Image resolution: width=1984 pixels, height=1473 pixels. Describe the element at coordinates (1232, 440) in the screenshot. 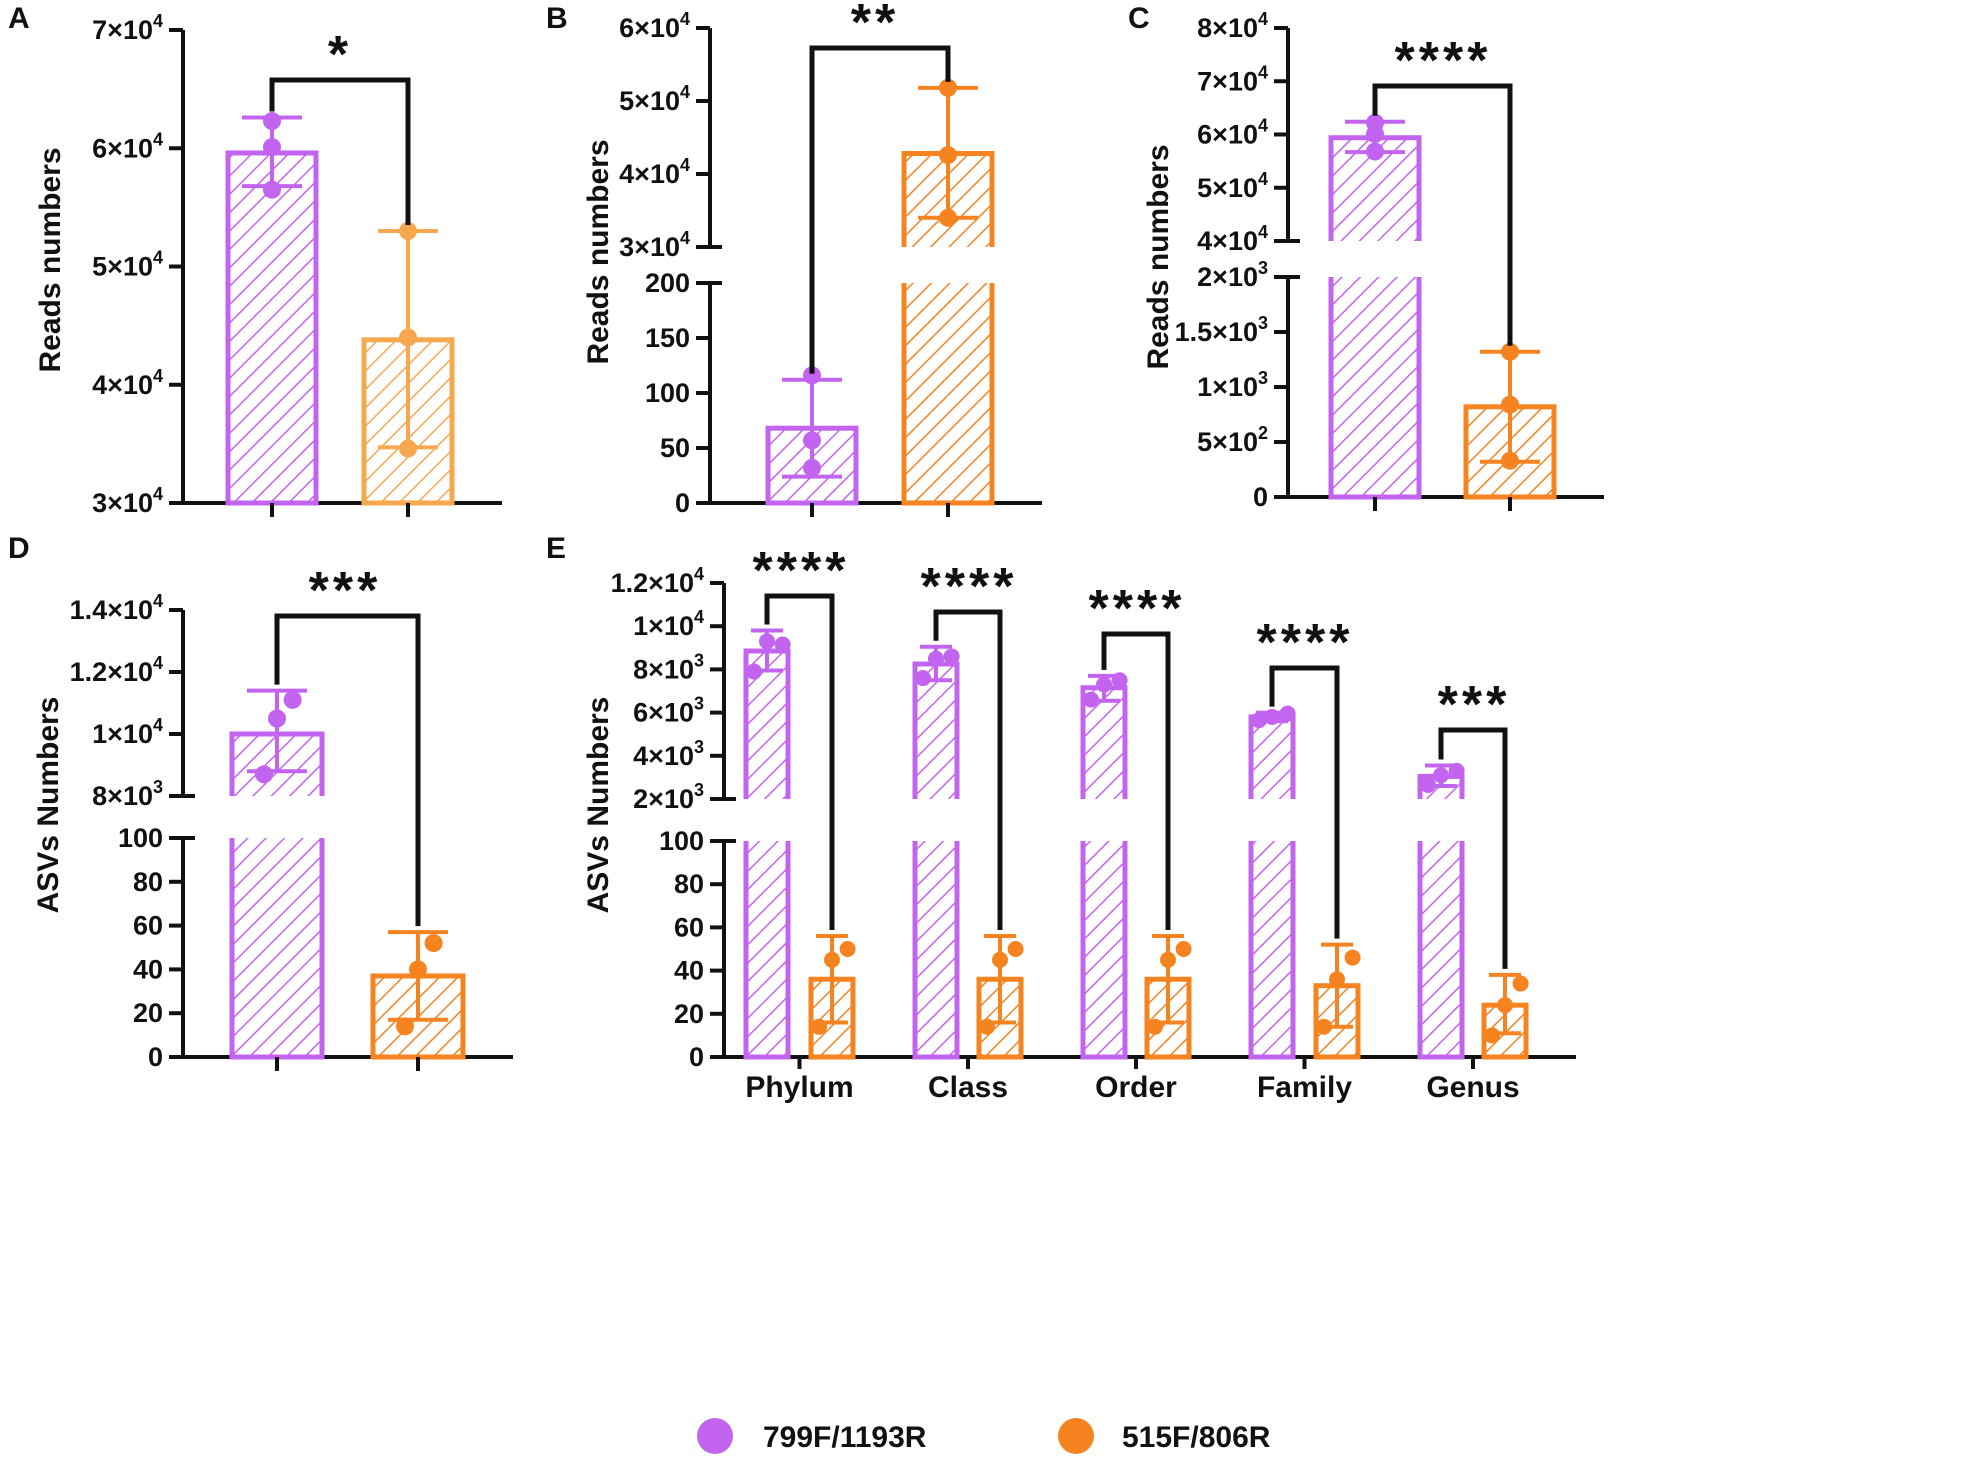

I see `y-tick-label: 5×10²` at that location.